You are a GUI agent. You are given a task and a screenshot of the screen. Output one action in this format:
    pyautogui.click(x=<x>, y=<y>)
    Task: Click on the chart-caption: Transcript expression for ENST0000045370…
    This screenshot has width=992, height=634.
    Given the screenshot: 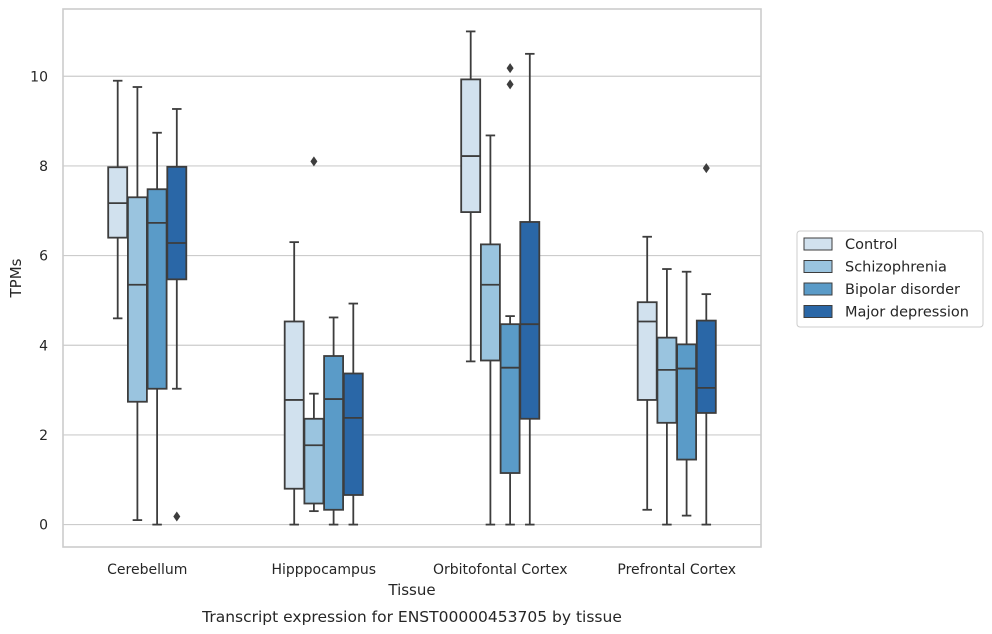 What is the action you would take?
    pyautogui.click(x=411, y=617)
    